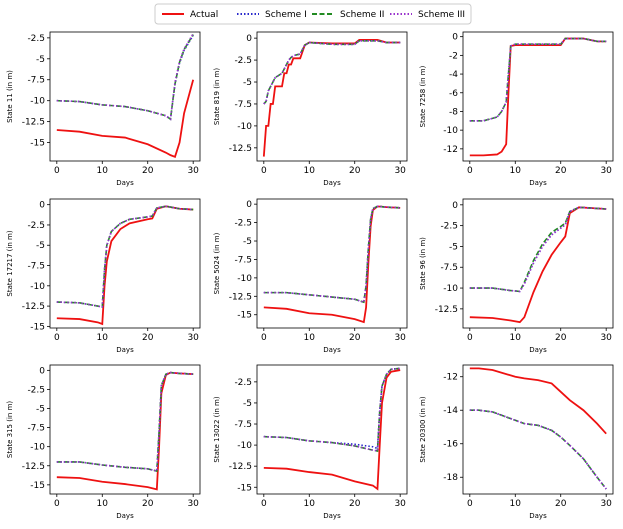 The height and width of the screenshot is (529, 623). I want to click on y-tick-label: -12, so click(450, 378).